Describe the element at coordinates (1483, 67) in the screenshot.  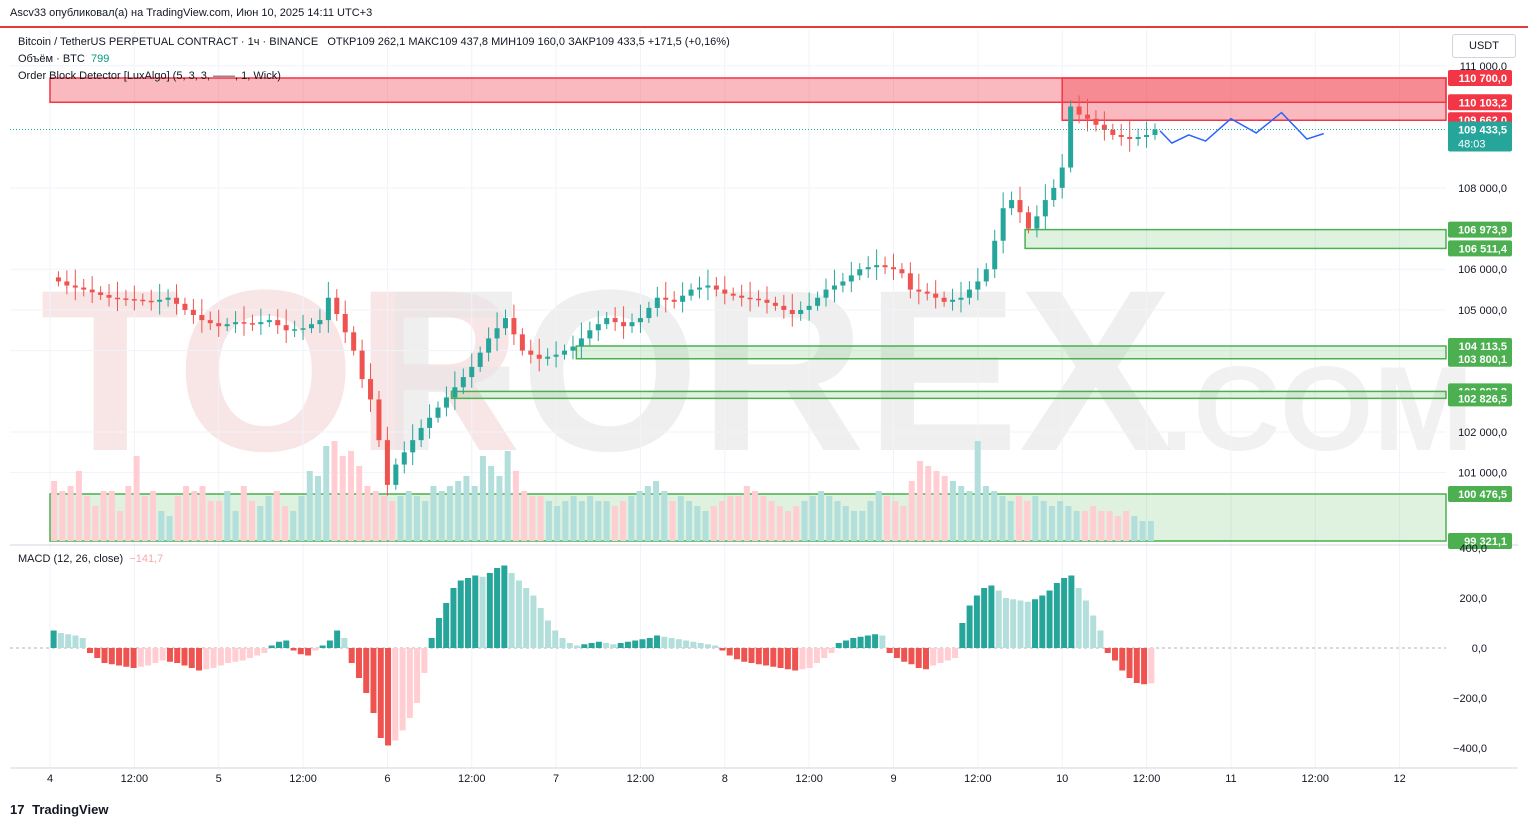
I see `price-tick-label: 111 000,0` at that location.